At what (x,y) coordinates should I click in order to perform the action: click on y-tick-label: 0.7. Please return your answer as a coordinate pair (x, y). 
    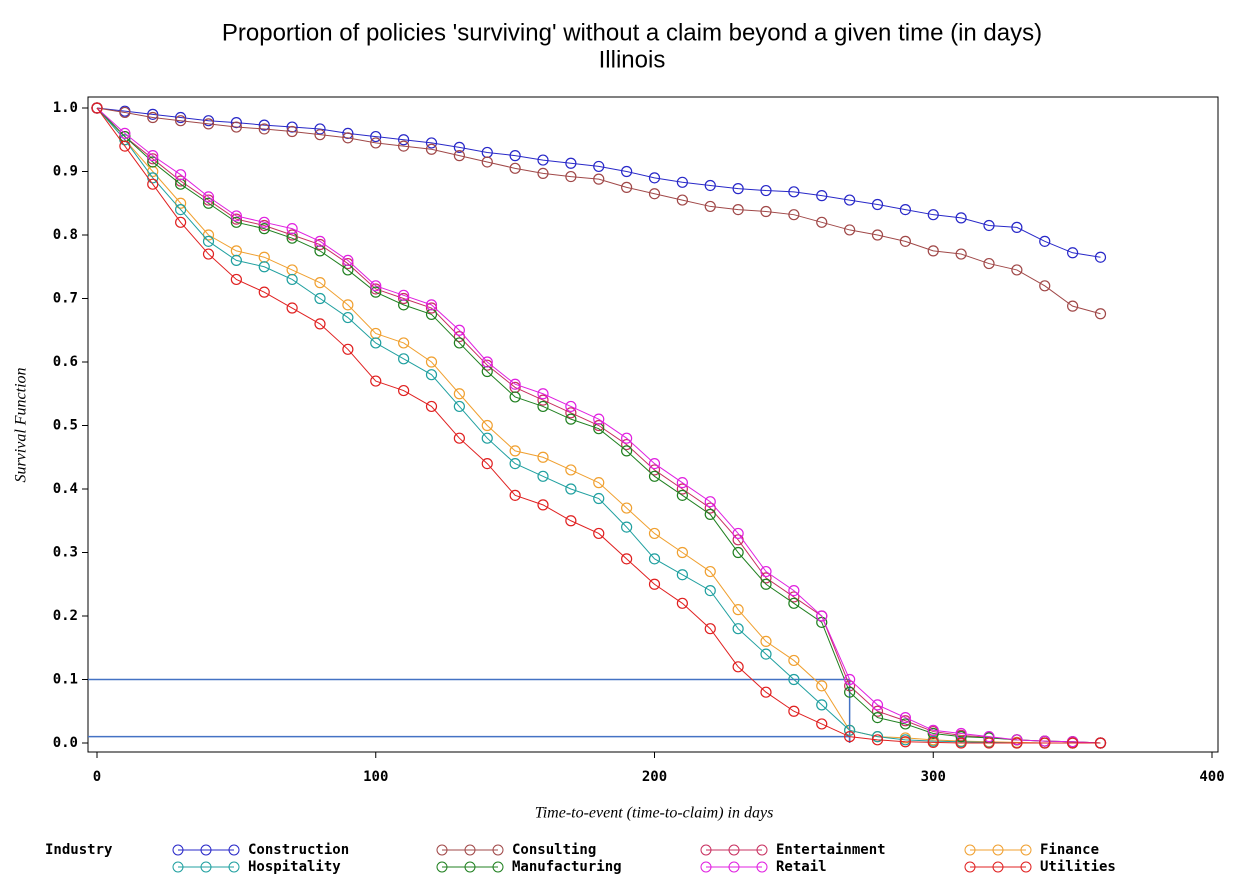
    Looking at the image, I should click on (65, 299).